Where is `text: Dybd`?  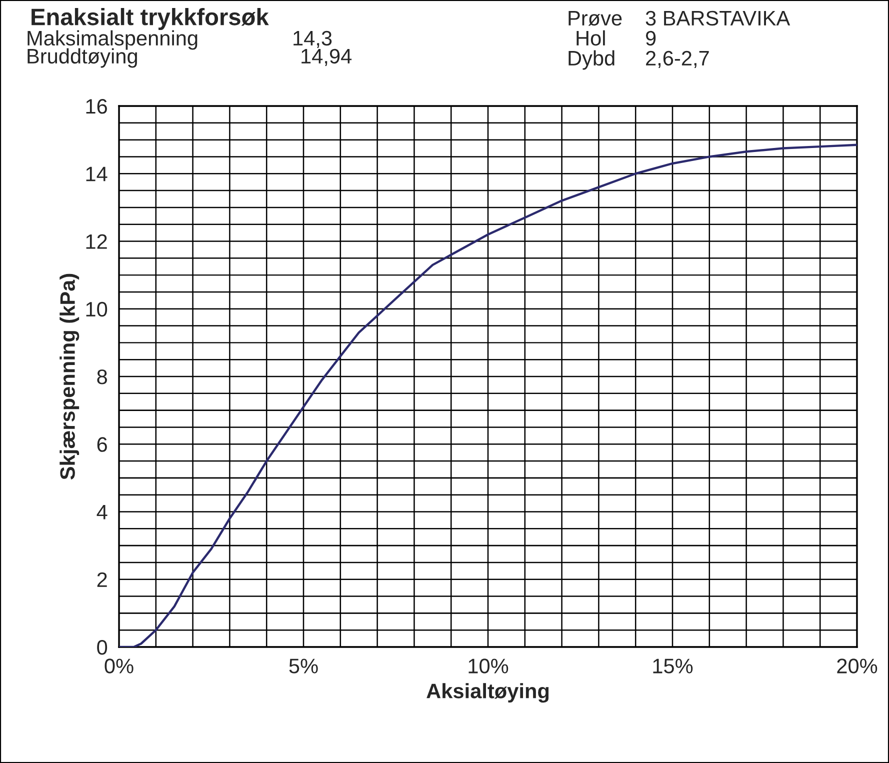 text: Dybd is located at coordinates (591, 60).